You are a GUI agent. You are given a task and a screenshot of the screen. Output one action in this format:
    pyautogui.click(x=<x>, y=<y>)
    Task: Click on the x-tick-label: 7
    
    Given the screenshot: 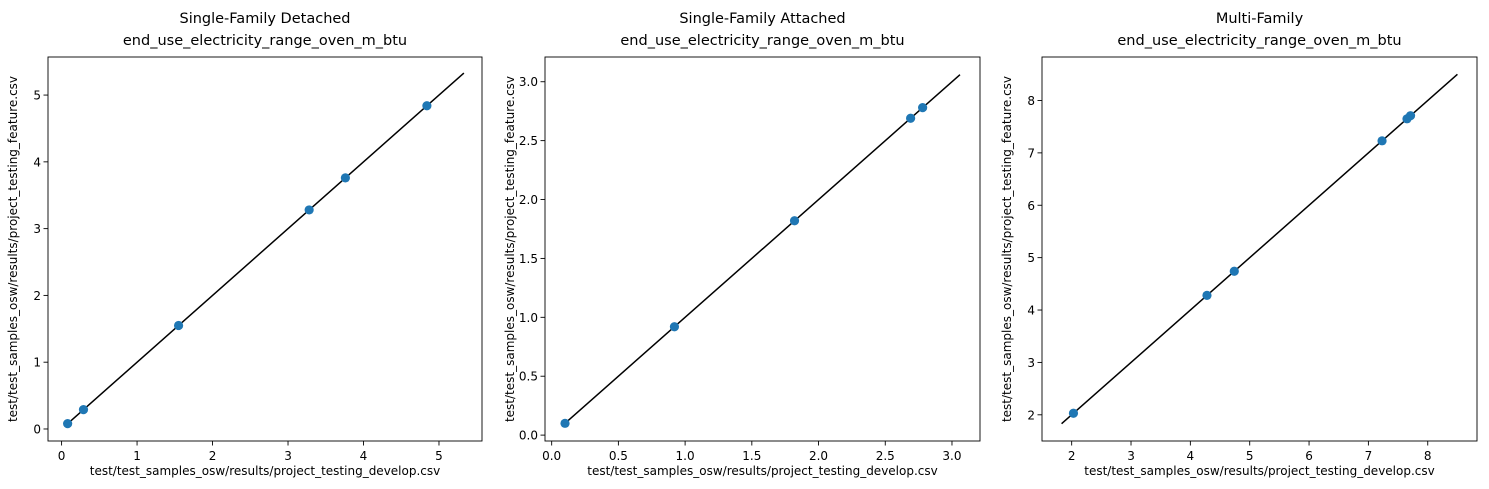 What is the action you would take?
    pyautogui.click(x=1369, y=456)
    